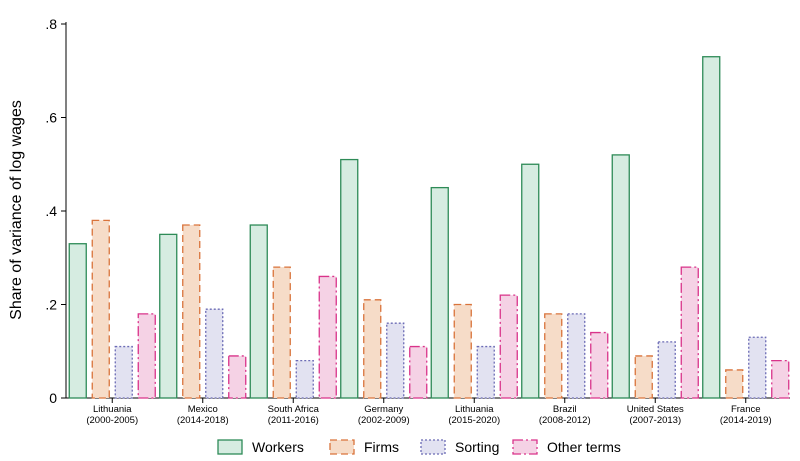 The width and height of the screenshot is (800, 461). What do you see at coordinates (381, 447) in the screenshot?
I see `legend-label: Firms` at bounding box center [381, 447].